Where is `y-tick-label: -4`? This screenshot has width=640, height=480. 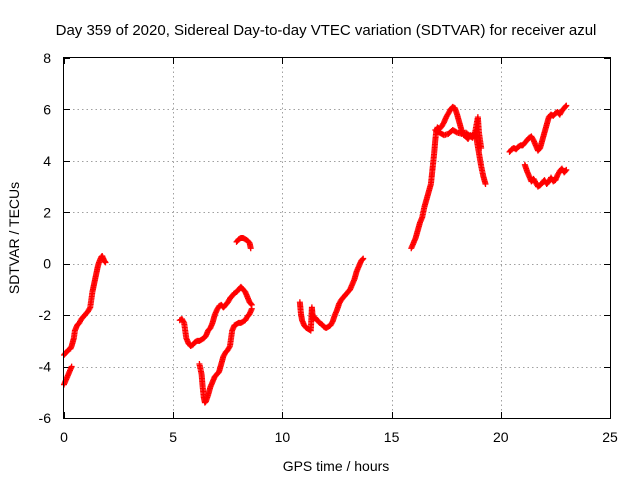
y-tick-label: -4 is located at coordinates (45, 367).